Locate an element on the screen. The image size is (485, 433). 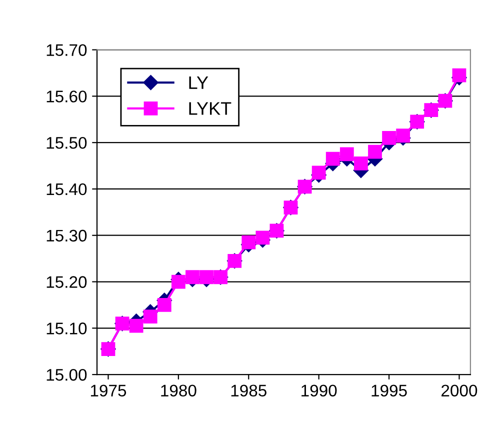
x-tick-label: 1995 is located at coordinates (389, 390).